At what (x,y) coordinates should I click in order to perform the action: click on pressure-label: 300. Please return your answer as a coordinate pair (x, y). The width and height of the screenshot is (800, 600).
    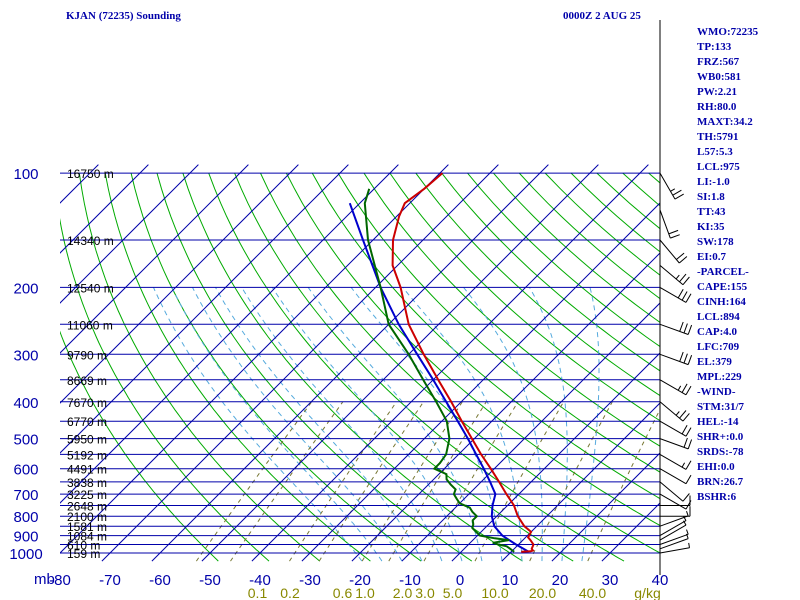
    Looking at the image, I should click on (25, 355).